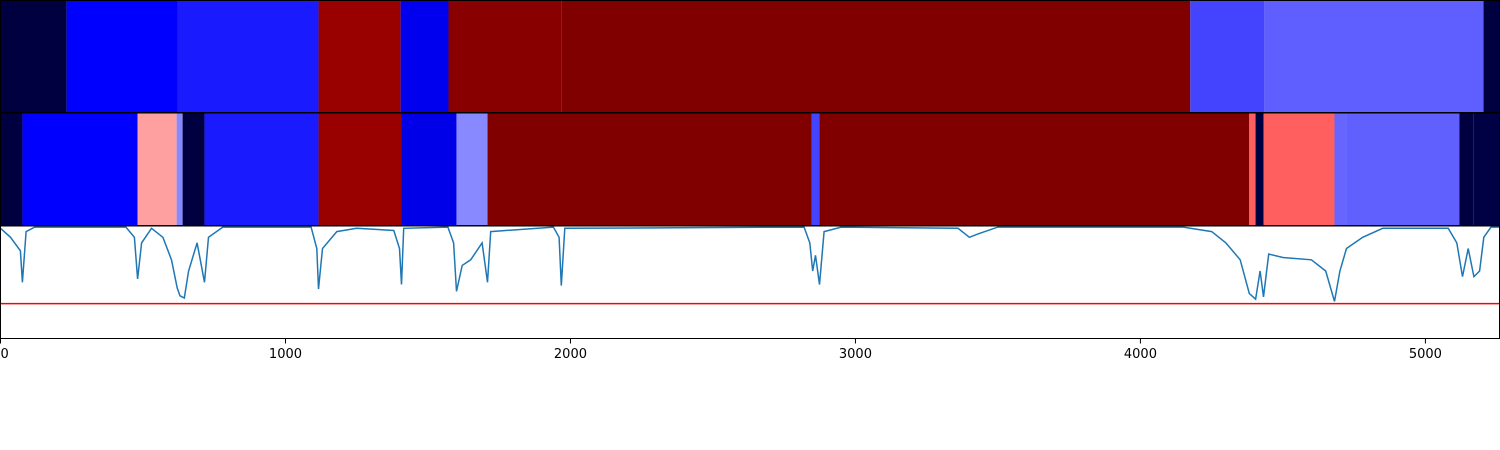 The image size is (1500, 450). Describe the element at coordinates (1140, 354) in the screenshot. I see `x-tick-label: 4000` at that location.